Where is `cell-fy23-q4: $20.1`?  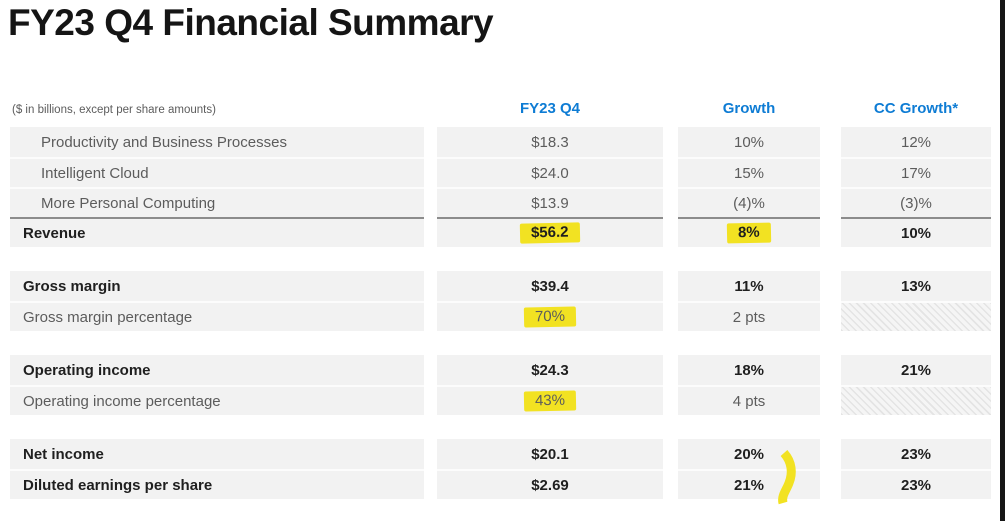 cell-fy23-q4: $20.1 is located at coordinates (550, 454).